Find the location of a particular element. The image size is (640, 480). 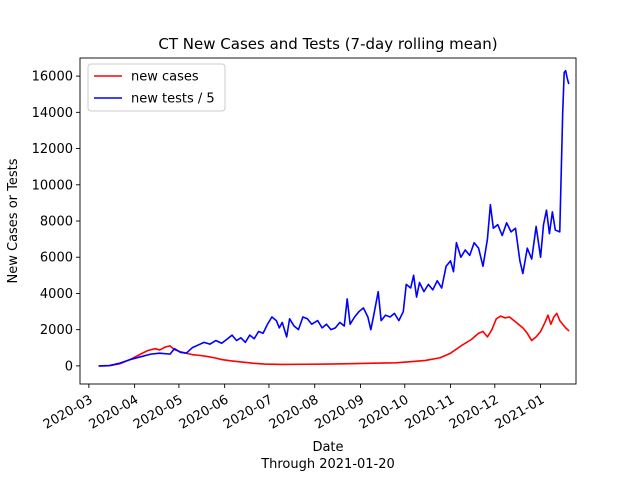

x-axis-label: Date is located at coordinates (327, 447).